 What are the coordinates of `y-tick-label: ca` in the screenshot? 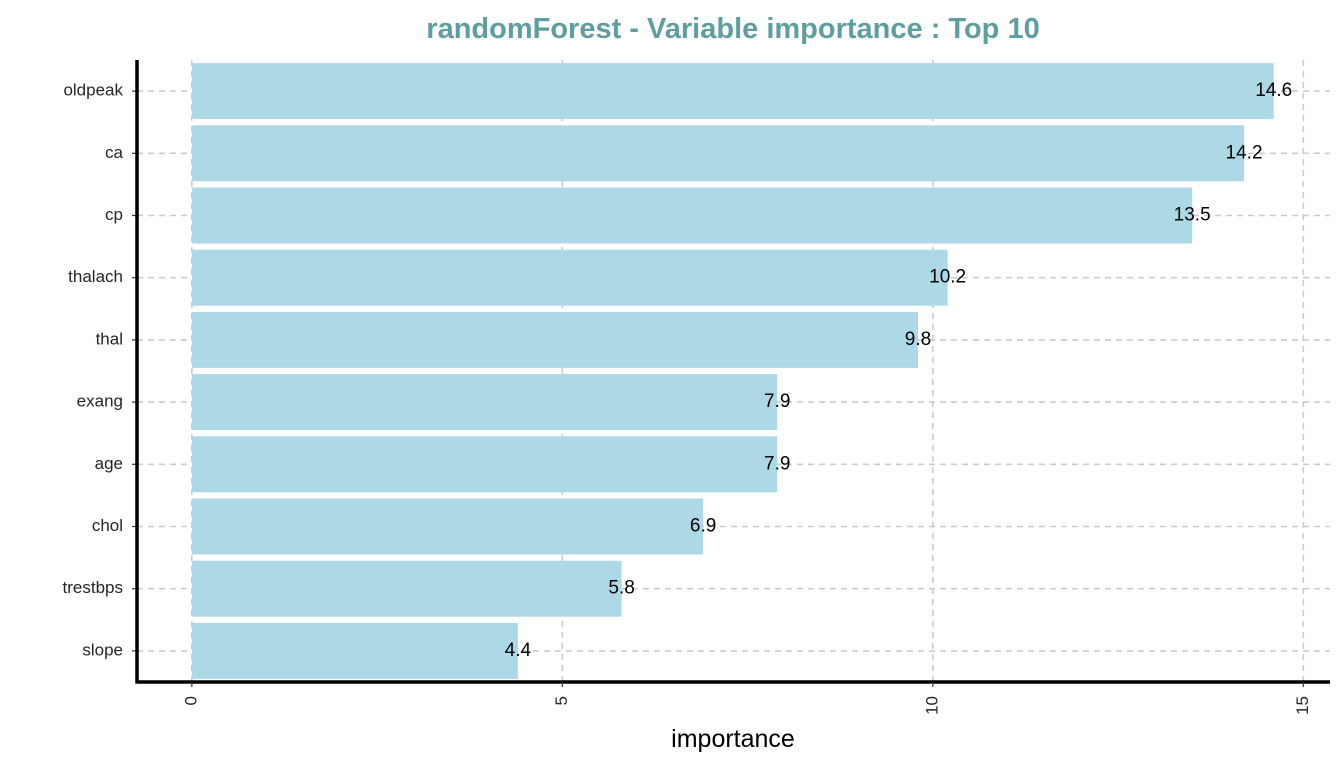 It's located at (114, 152).